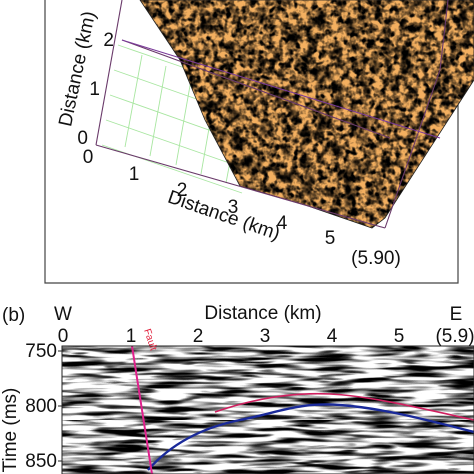 This screenshot has height=474, width=474. Describe the element at coordinates (134, 174) in the screenshot. I see `panel-a-xtick-1: 1` at that location.